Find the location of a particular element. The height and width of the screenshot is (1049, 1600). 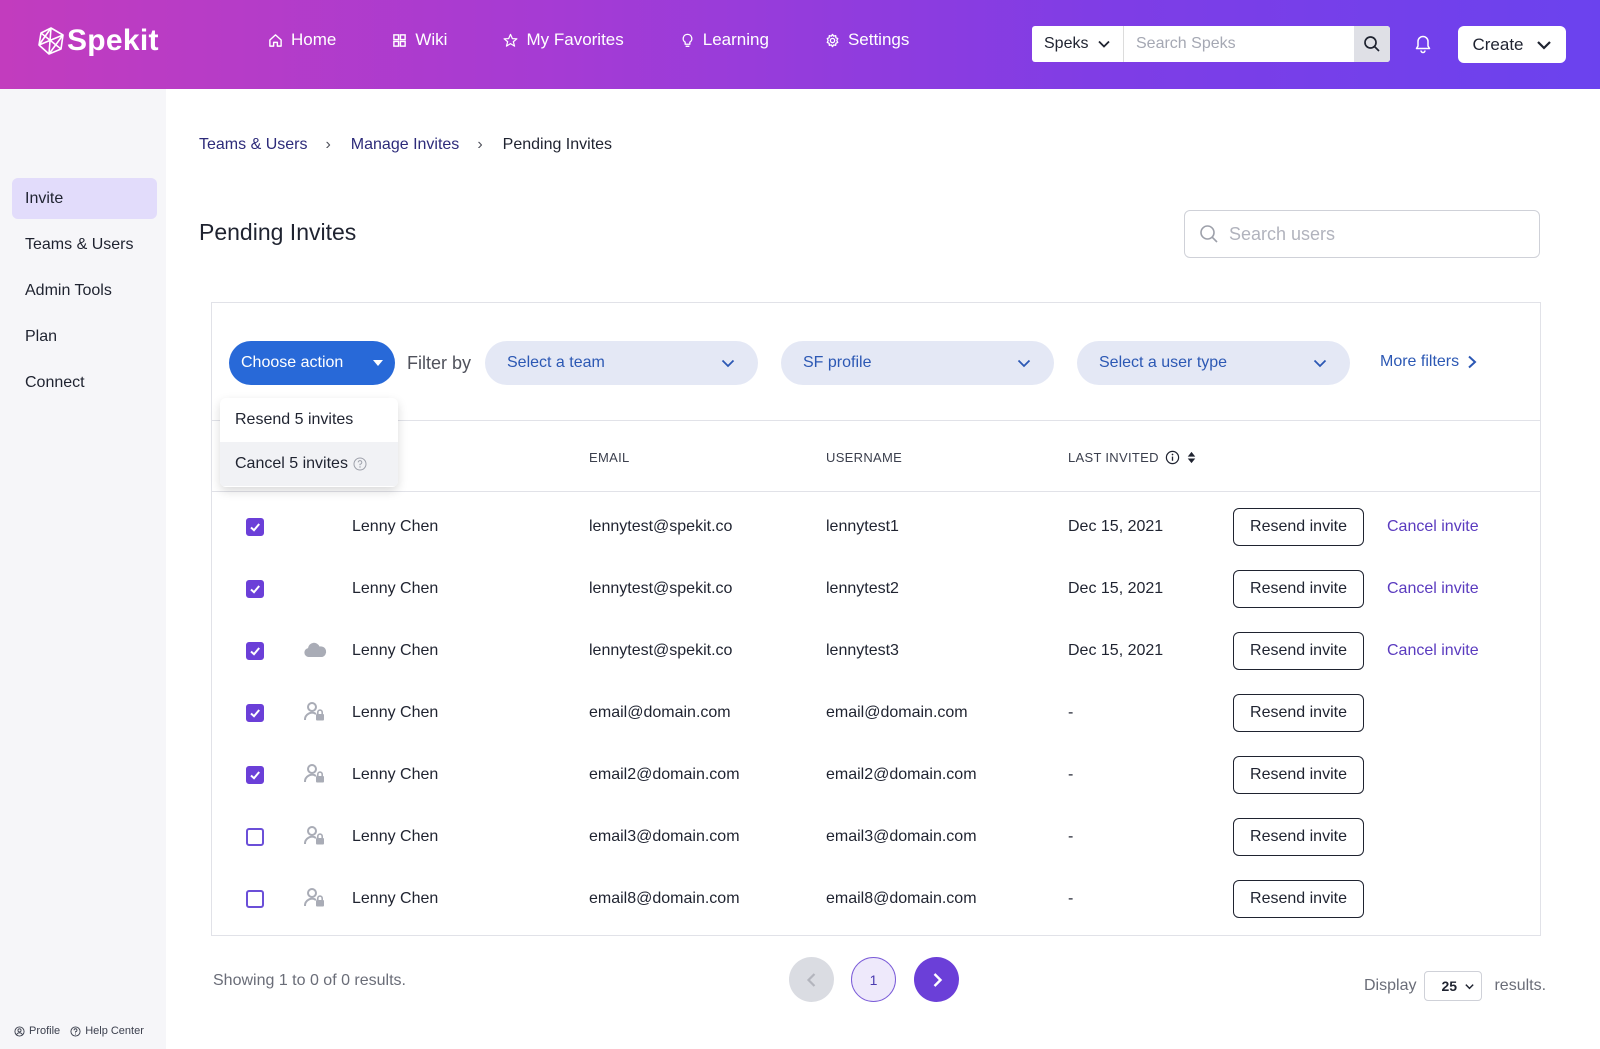

search-icon is located at coordinates (1372, 44).